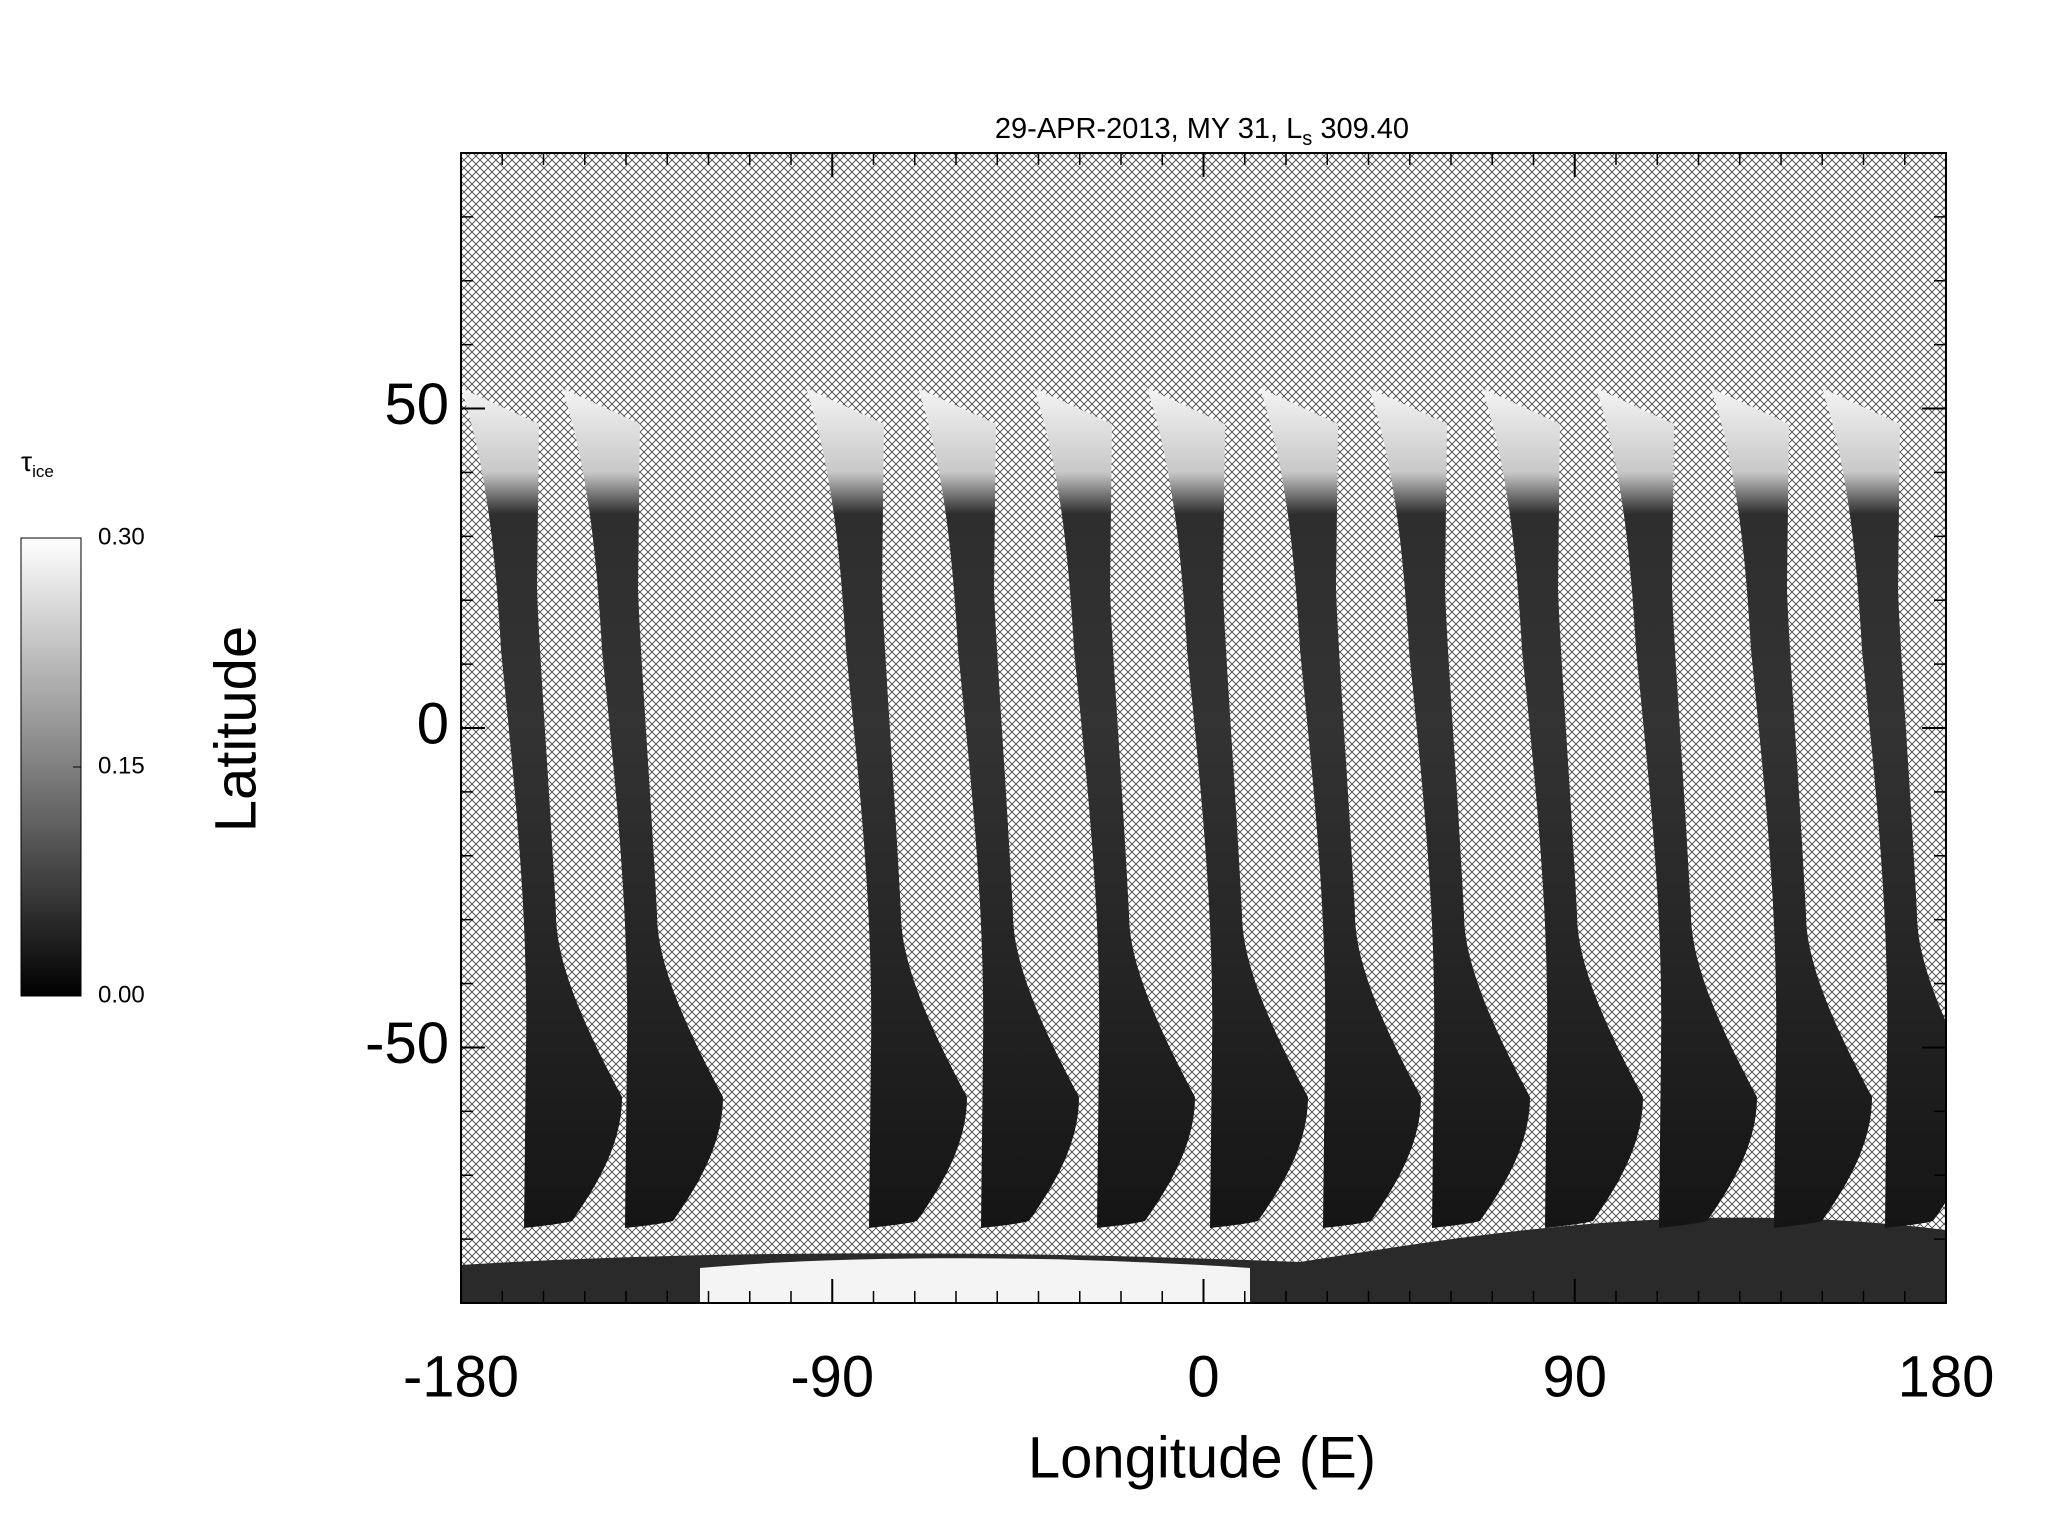 The image size is (2048, 1536). I want to click on chart-title: 29-APR-2013, MY 31, Ls 309.40, so click(1202, 132).